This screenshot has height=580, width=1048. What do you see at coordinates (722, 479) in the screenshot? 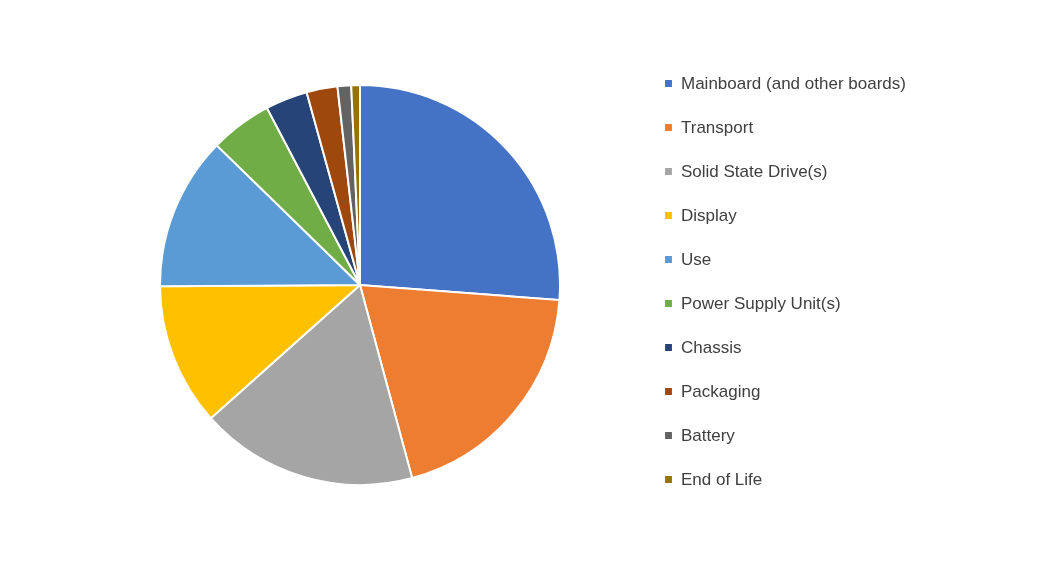
I see `legend-label: End of Life` at bounding box center [722, 479].